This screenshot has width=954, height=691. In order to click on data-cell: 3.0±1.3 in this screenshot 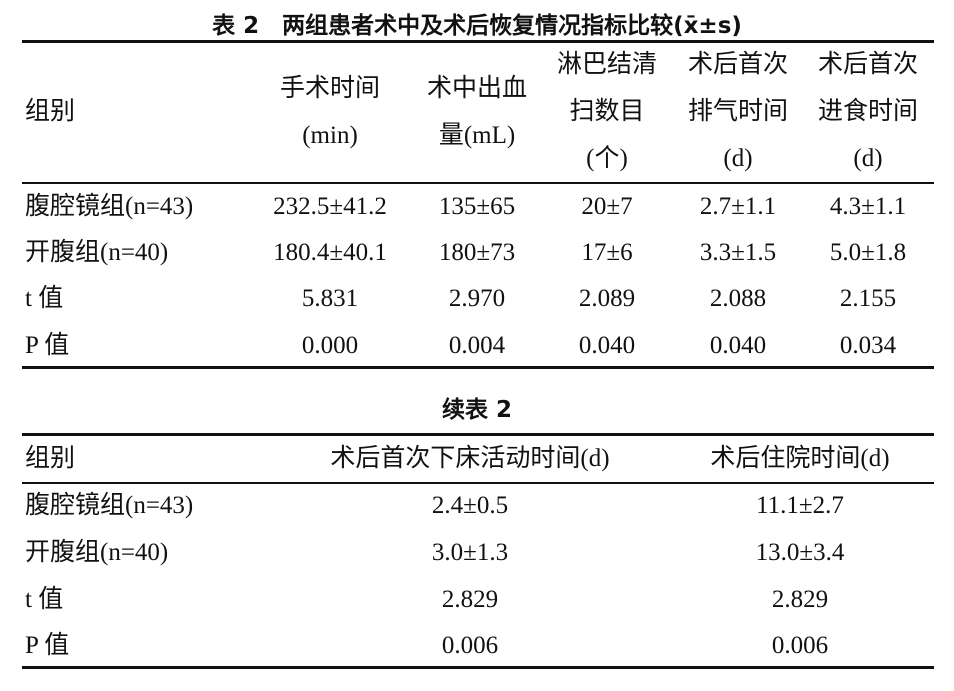, I will do `click(470, 552)`.